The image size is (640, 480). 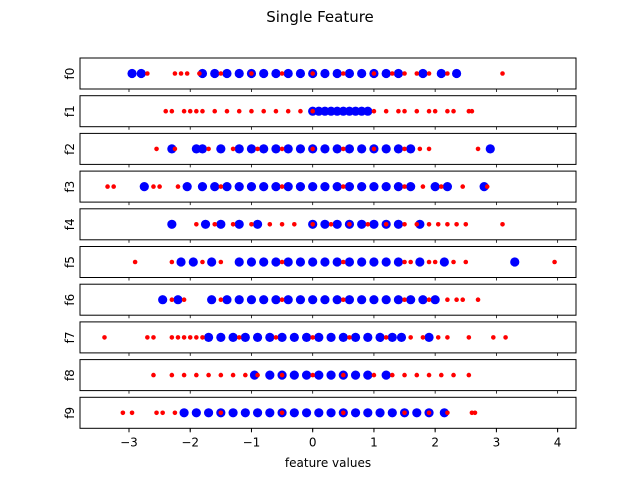 What do you see at coordinates (340, 438) in the screenshot?
I see `x-axis: −3 −2 −1 0 1 2 3 4` at bounding box center [340, 438].